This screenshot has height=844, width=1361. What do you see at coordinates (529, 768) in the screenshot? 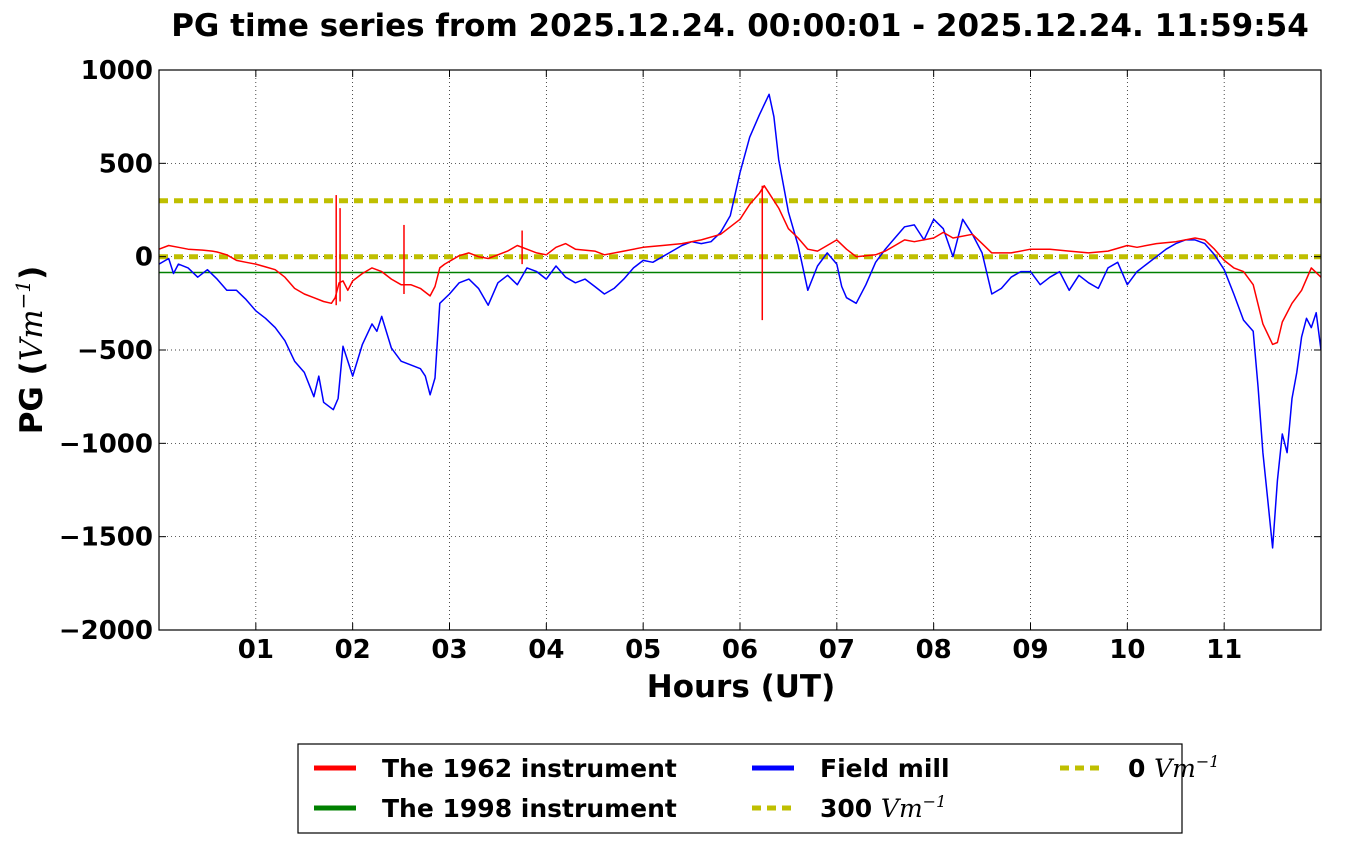
I see `legend-label: The 1962 instrument` at bounding box center [529, 768].